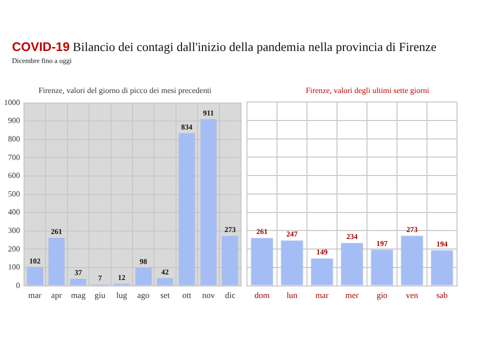 The width and height of the screenshot is (487, 344). What do you see at coordinates (14, 139) in the screenshot?
I see `y-tick-label: 800` at bounding box center [14, 139].